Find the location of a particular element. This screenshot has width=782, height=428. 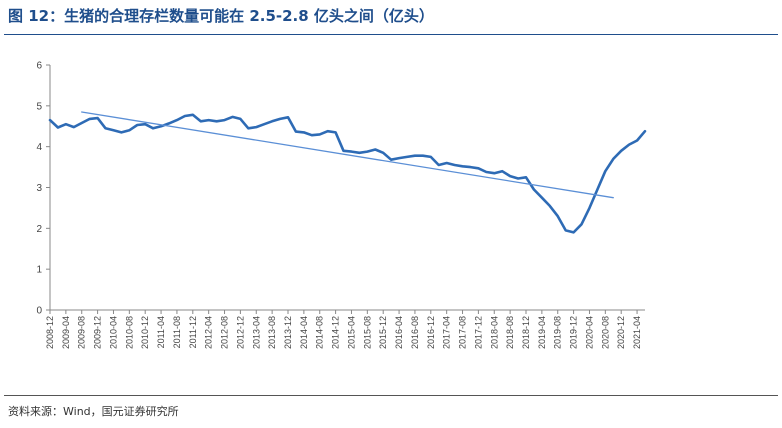

x-tick-label: 2011-08 is located at coordinates (177, 332).